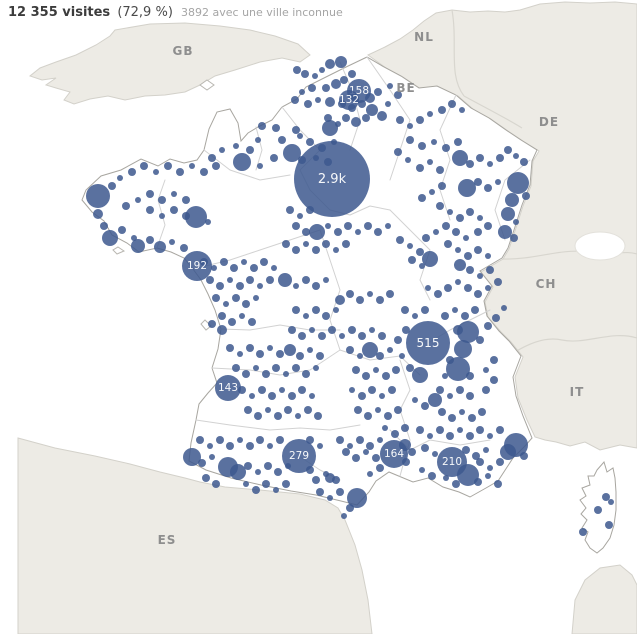 The image size is (637, 634). What do you see at coordinates (349, 100) in the screenshot?
I see `city-bubble-132: 132` at bounding box center [349, 100].